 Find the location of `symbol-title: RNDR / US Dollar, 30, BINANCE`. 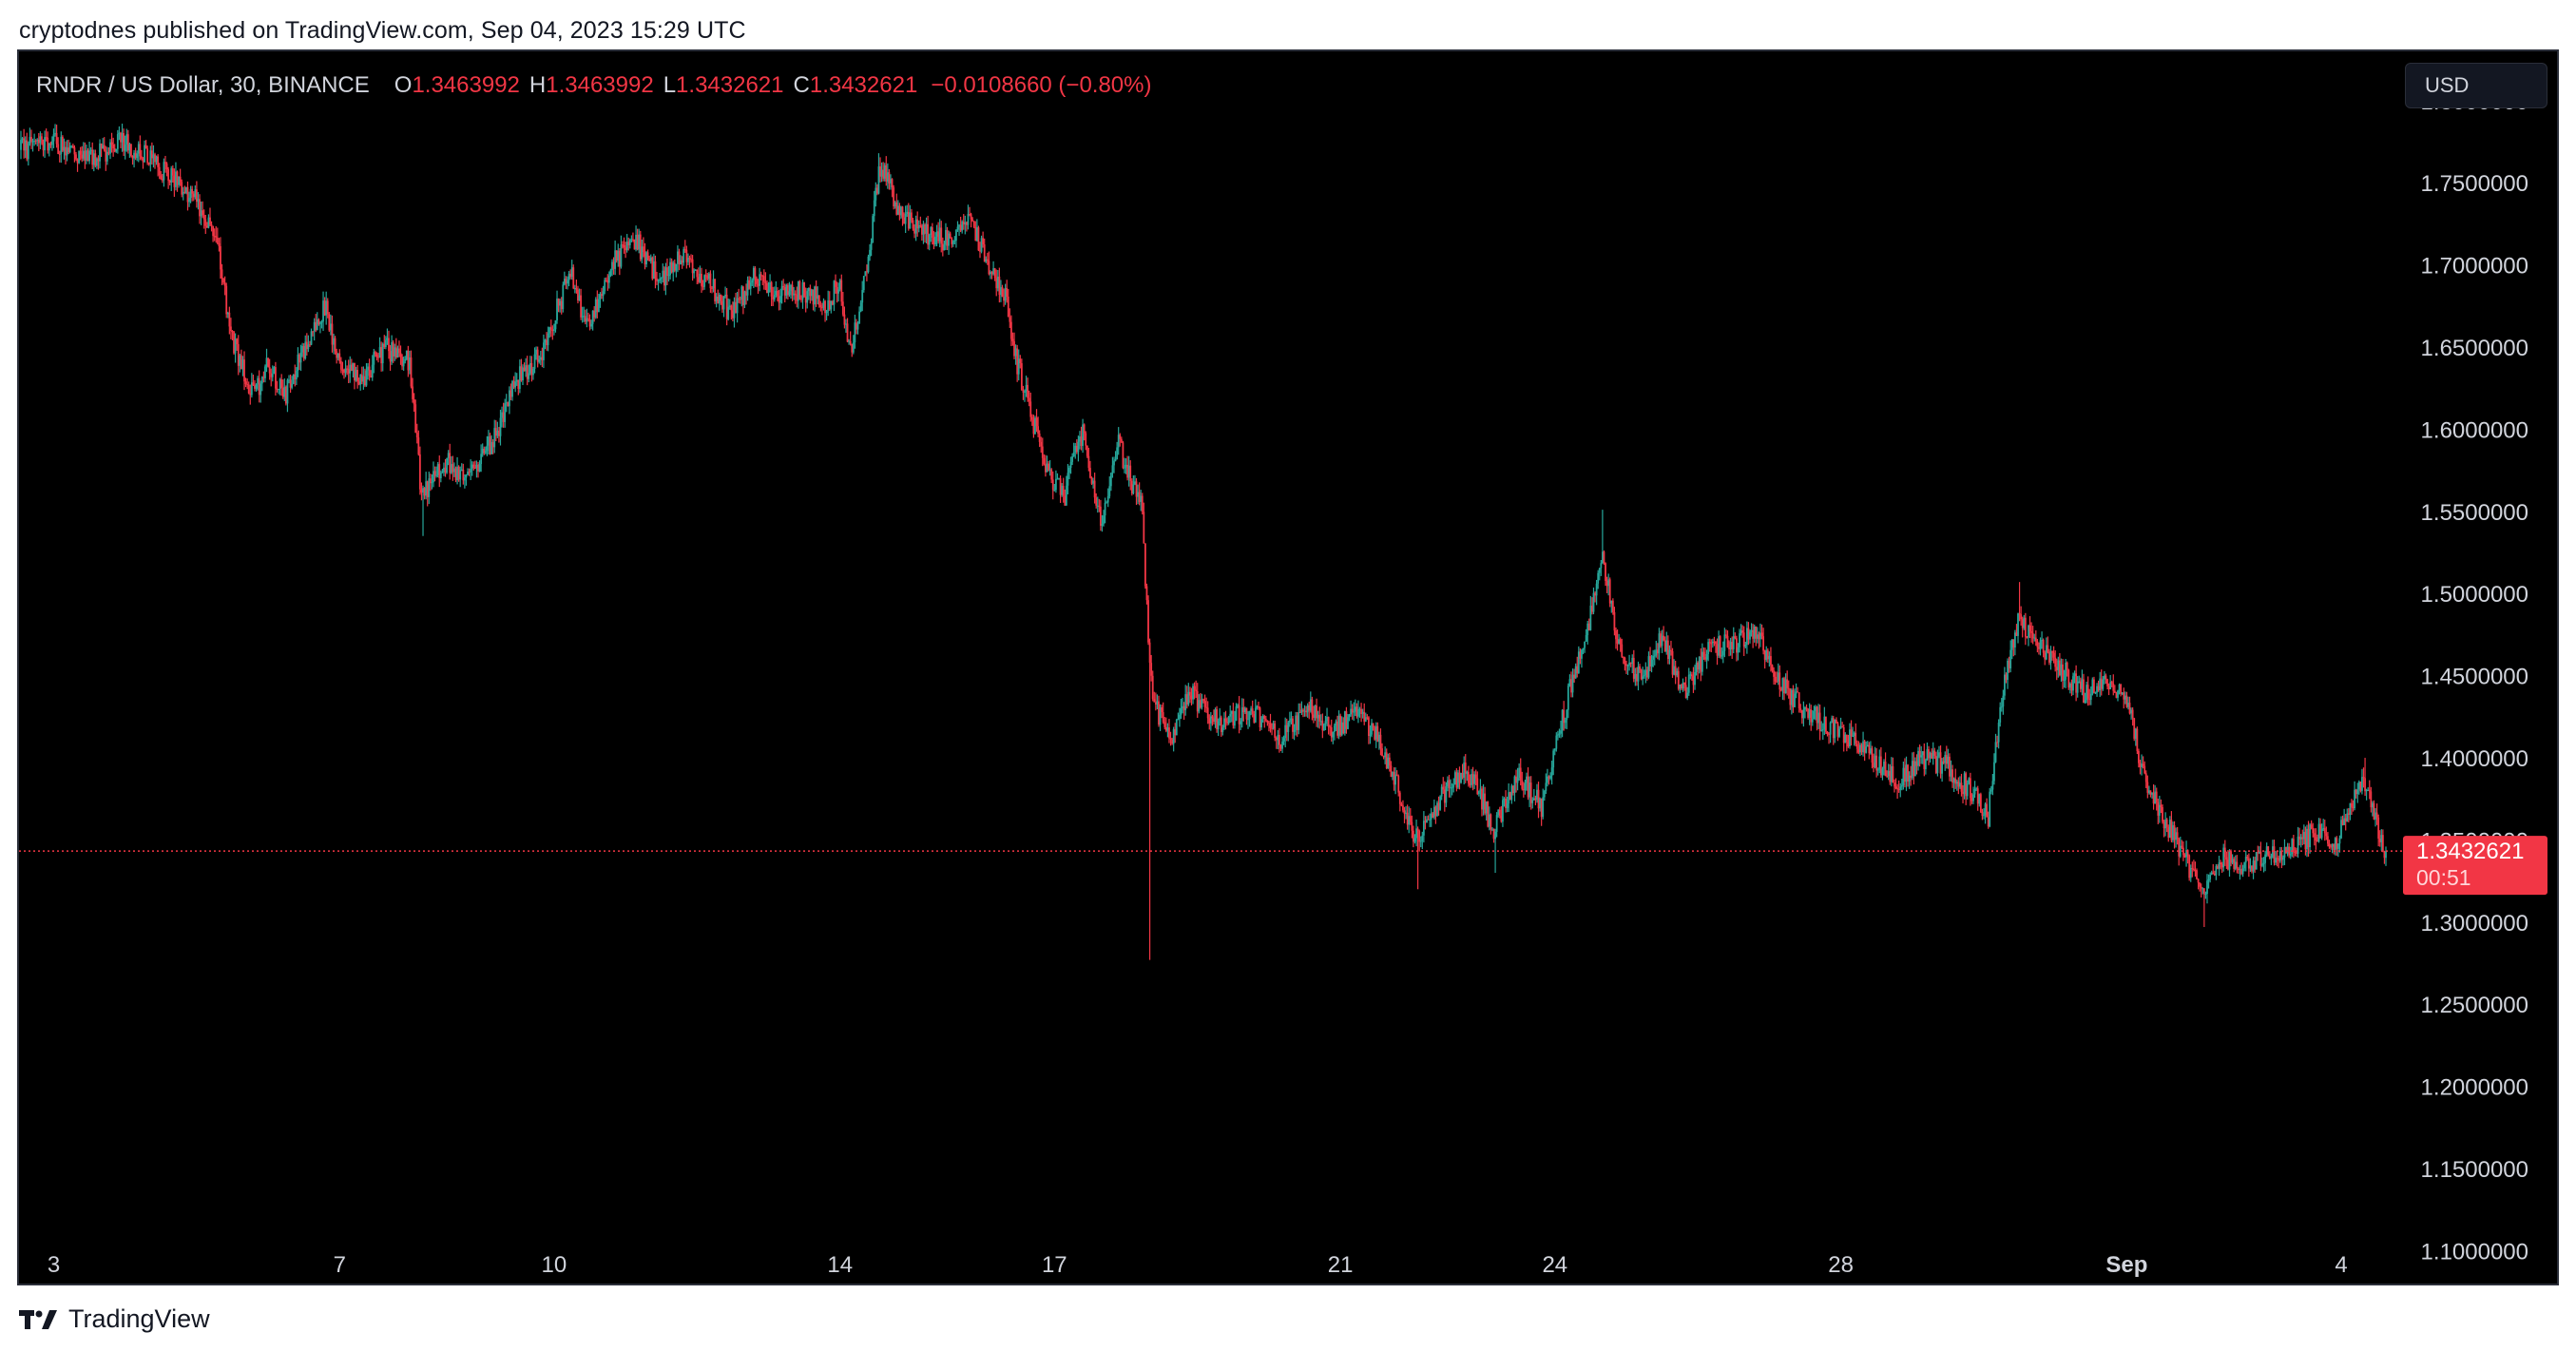

symbol-title: RNDR / US Dollar, 30, BINANCE is located at coordinates (203, 85).